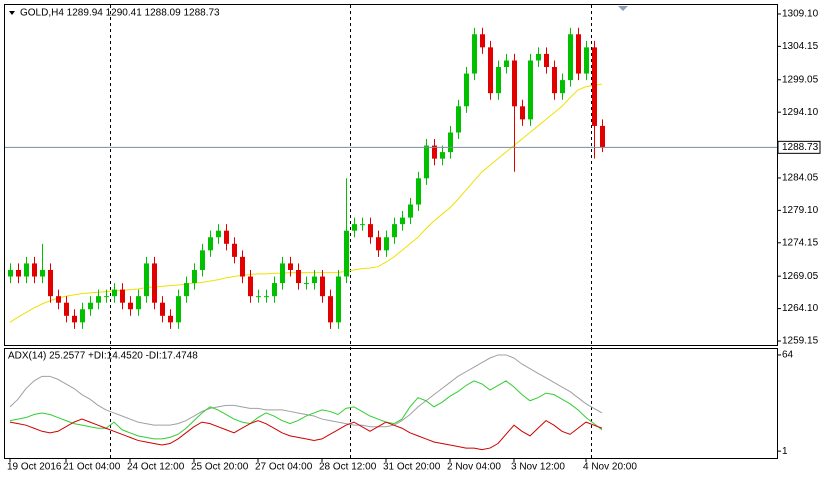 The height and width of the screenshot is (482, 821). What do you see at coordinates (800, 14) in the screenshot?
I see `y-tick-label: 1309.10` at bounding box center [800, 14].